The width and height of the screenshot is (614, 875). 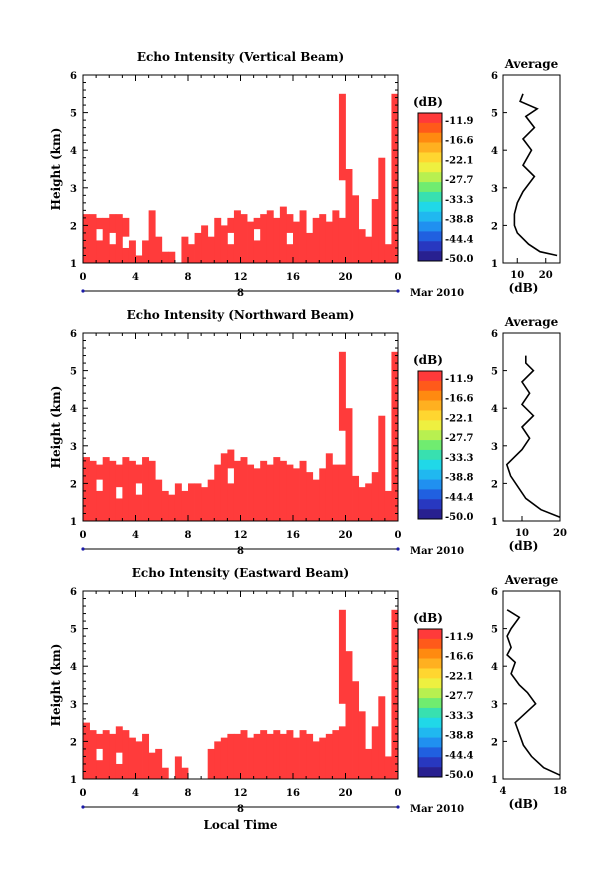 I want to click on y-tick-label: 5, so click(x=73, y=630).